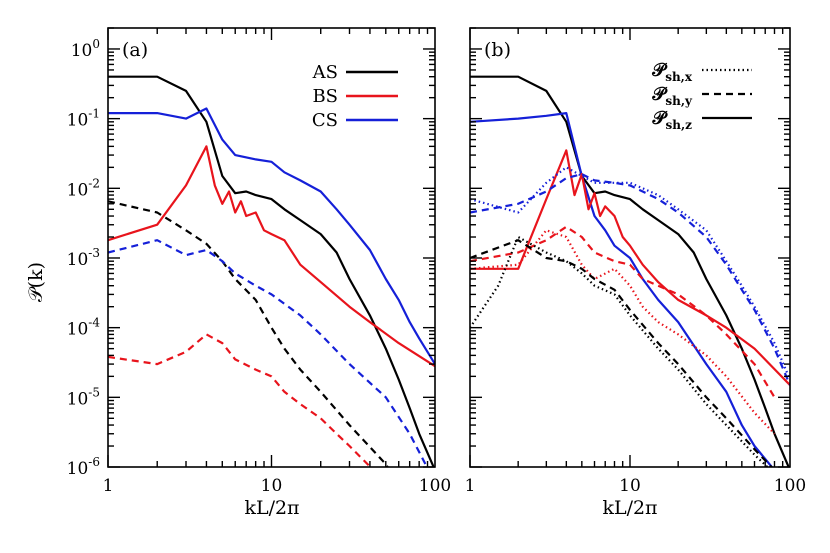  I want to click on legend-label-sh-x: 𝒫sh,x, so click(672, 72).